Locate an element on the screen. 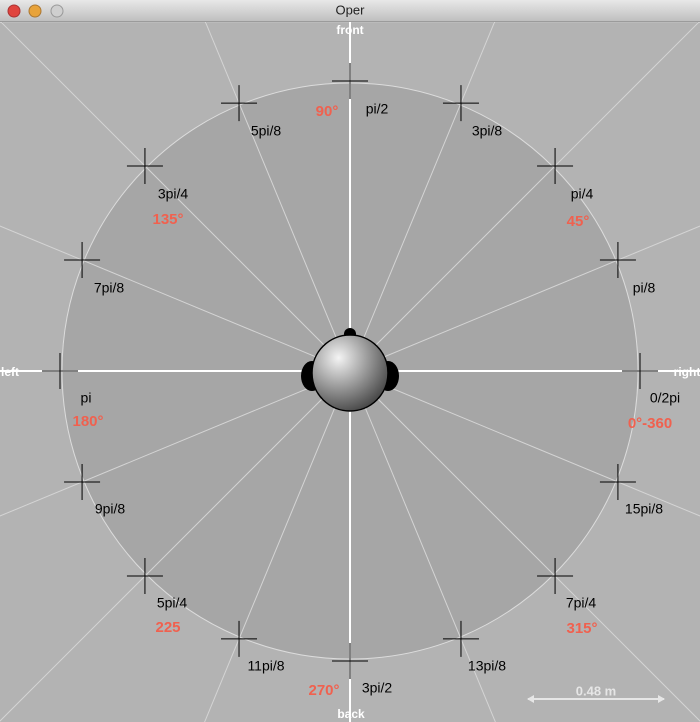 The image size is (700, 722). degree-label: 225 is located at coordinates (167, 627).